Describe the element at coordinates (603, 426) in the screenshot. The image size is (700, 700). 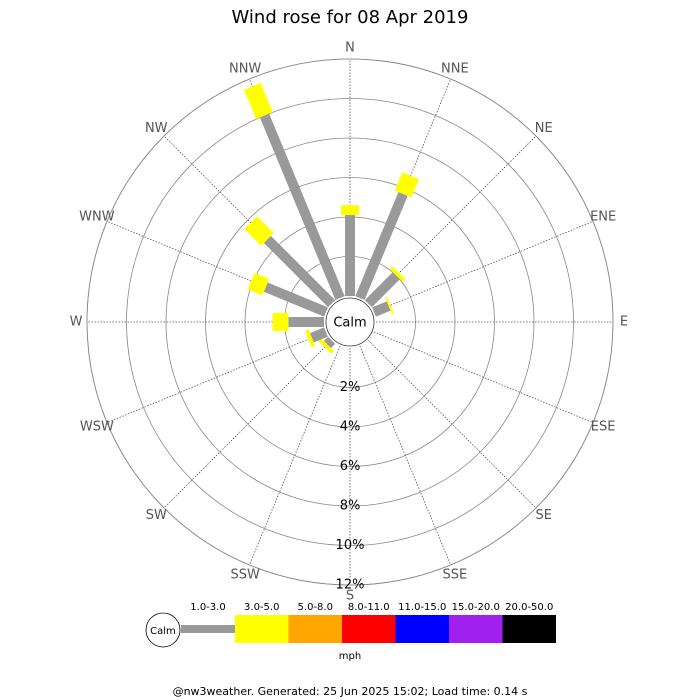
I see `direction-label: ESE` at that location.